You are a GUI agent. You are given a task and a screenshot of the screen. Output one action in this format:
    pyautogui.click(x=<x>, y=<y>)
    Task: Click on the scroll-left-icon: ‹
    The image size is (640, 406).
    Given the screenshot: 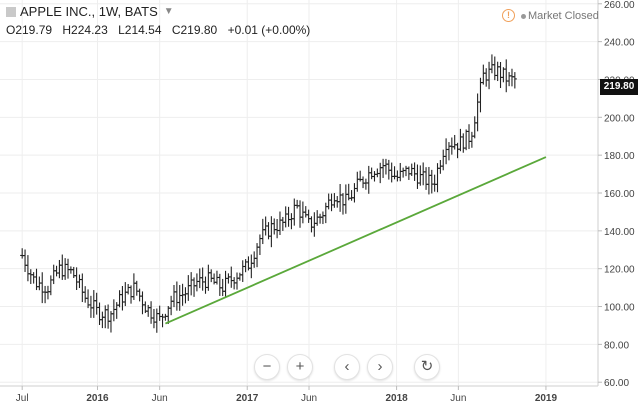 What is the action you would take?
    pyautogui.click(x=347, y=367)
    